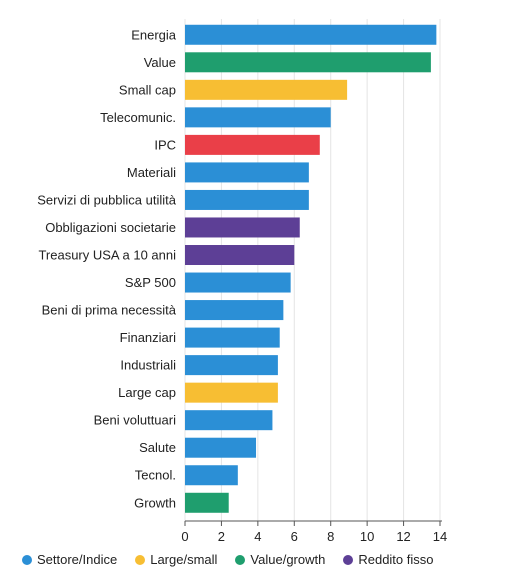 This screenshot has width=521, height=585. I want to click on category-label: S&P 500, so click(150, 282).